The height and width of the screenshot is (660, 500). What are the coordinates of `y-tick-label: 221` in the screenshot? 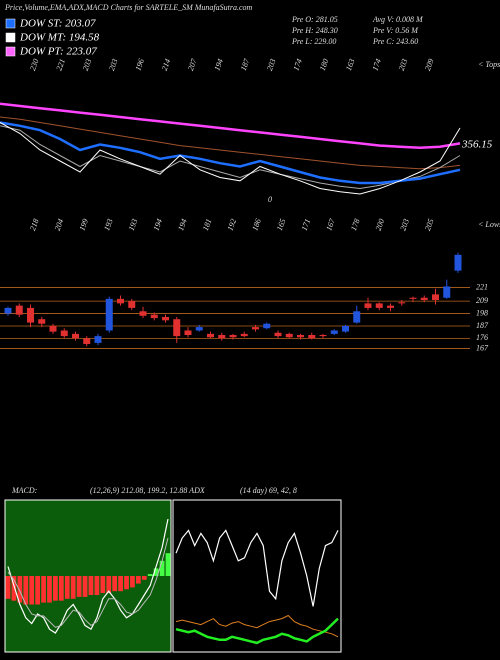 It's located at (482, 286).